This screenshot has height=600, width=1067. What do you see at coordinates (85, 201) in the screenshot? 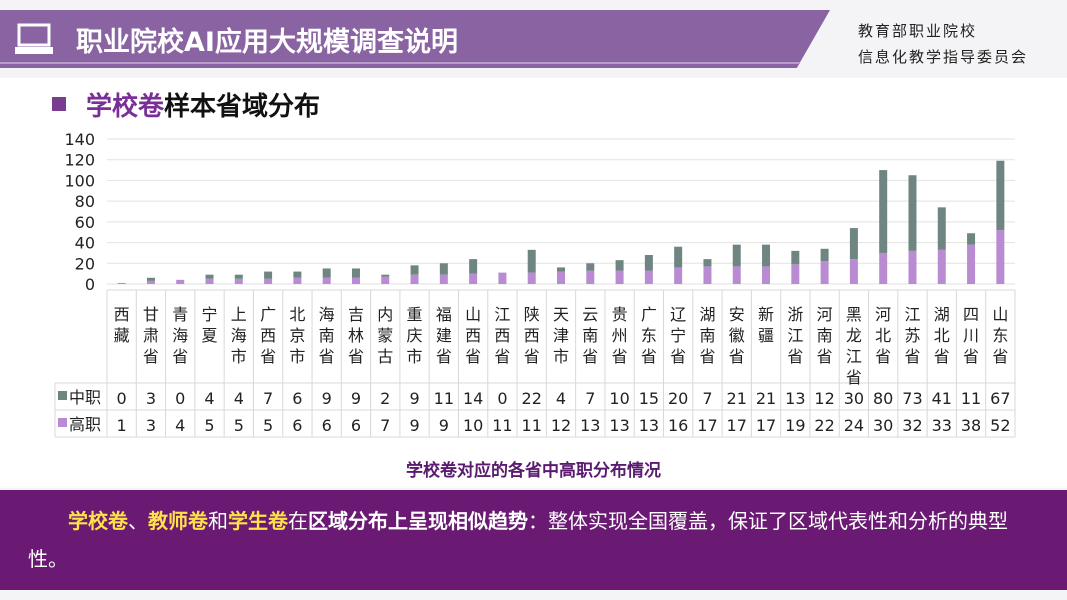
I see `y-tick-label: 80` at bounding box center [85, 201].